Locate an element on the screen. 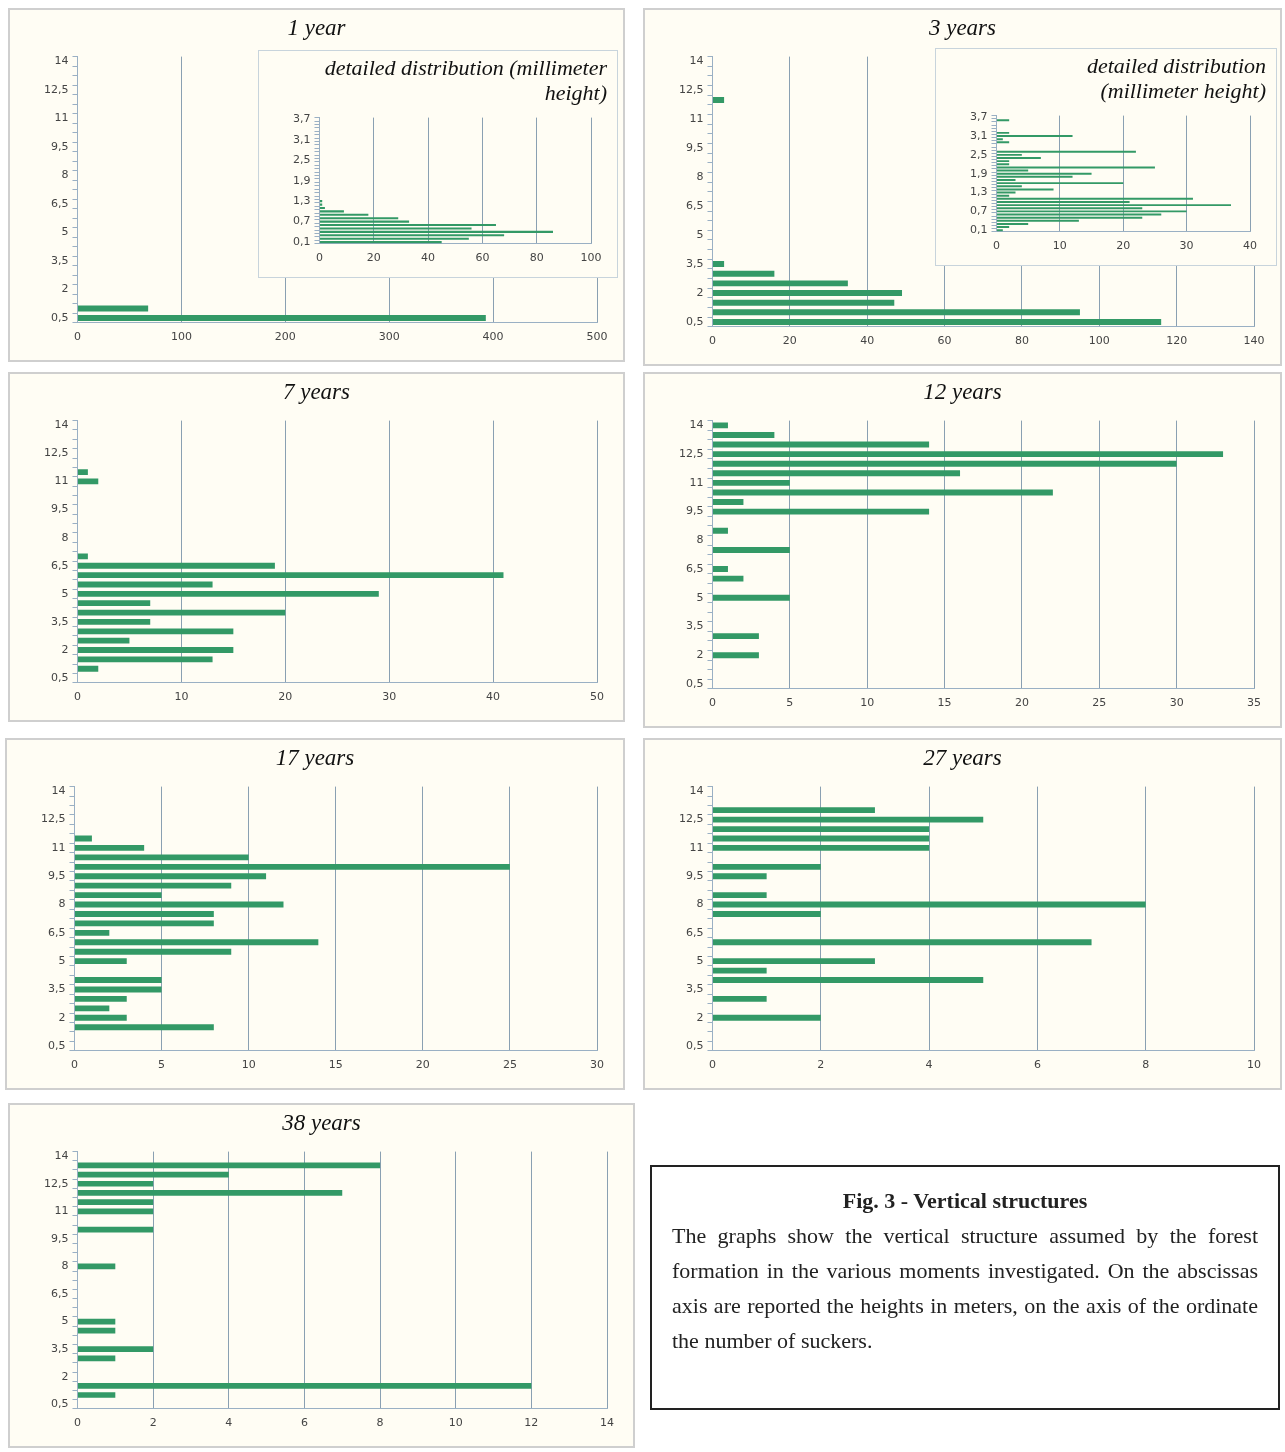 This screenshot has width=1285, height=1452. x-tick-label: 140 is located at coordinates (1254, 341).